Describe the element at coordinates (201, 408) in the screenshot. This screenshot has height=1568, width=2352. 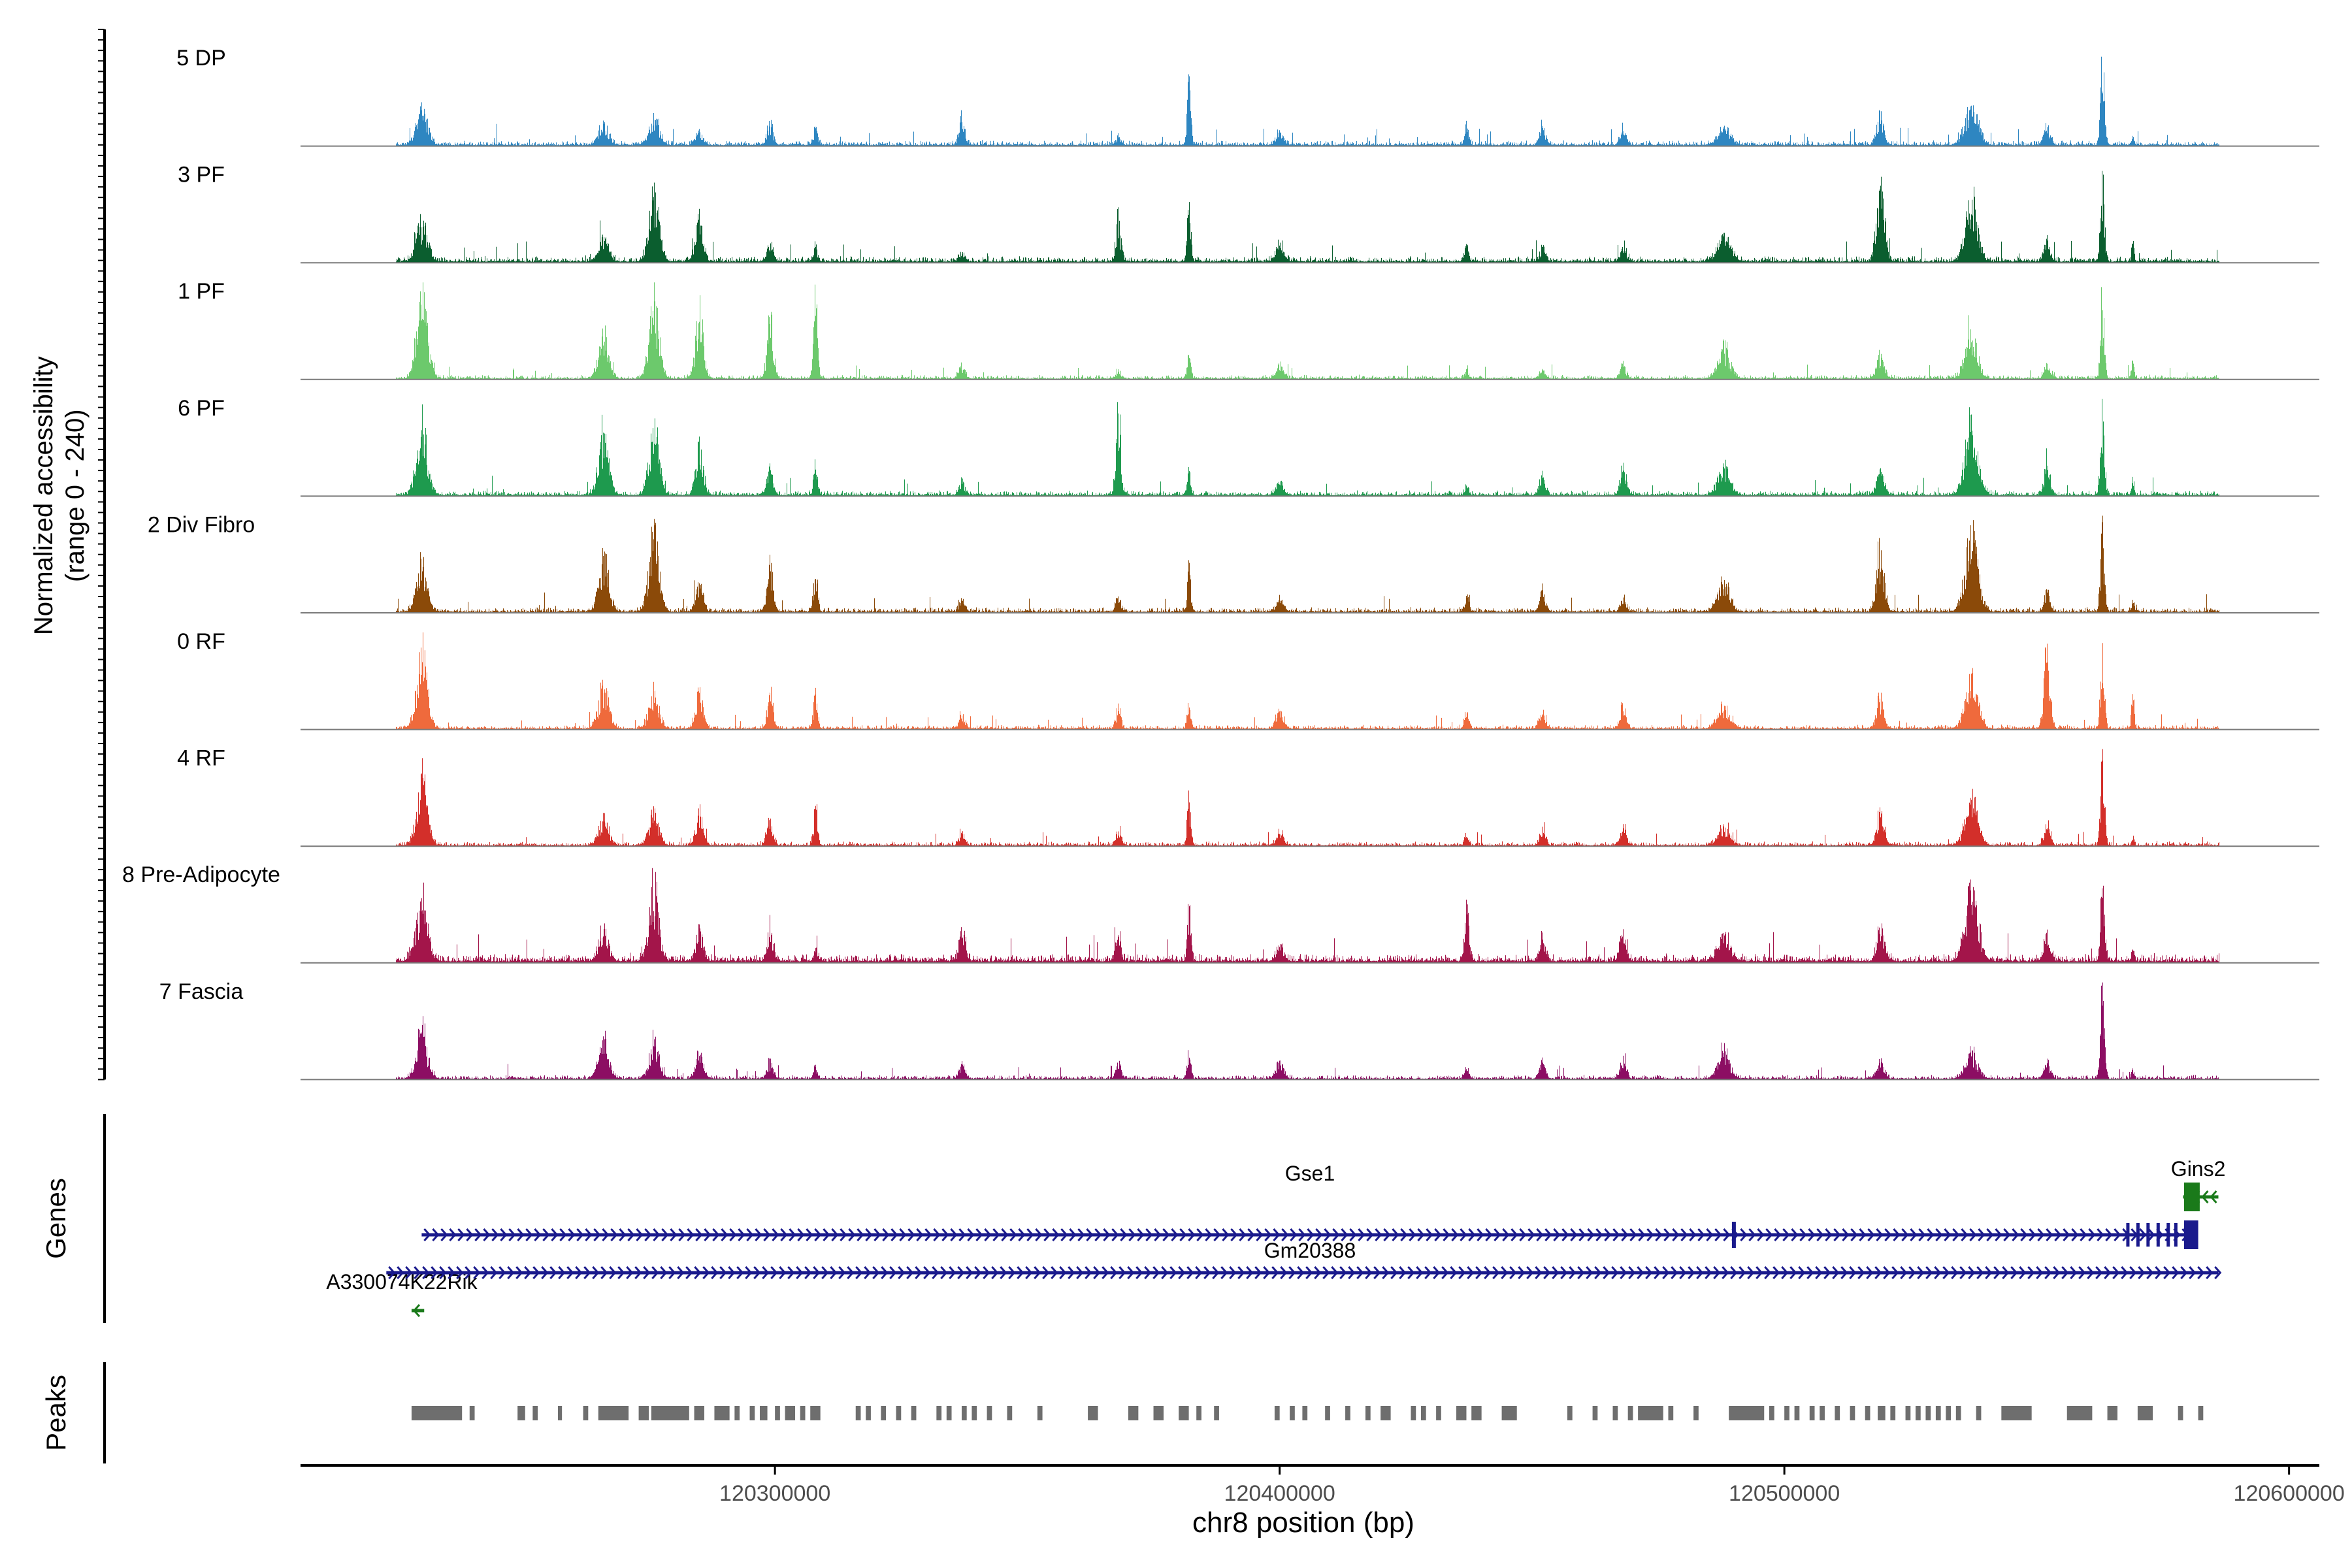
I see `track-label: 6 PF` at that location.